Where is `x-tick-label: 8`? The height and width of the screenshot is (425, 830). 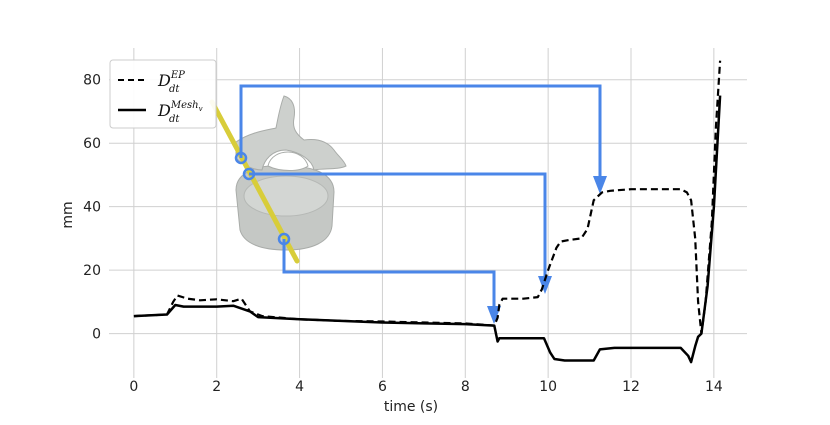 x-tick-label: 8 is located at coordinates (465, 387).